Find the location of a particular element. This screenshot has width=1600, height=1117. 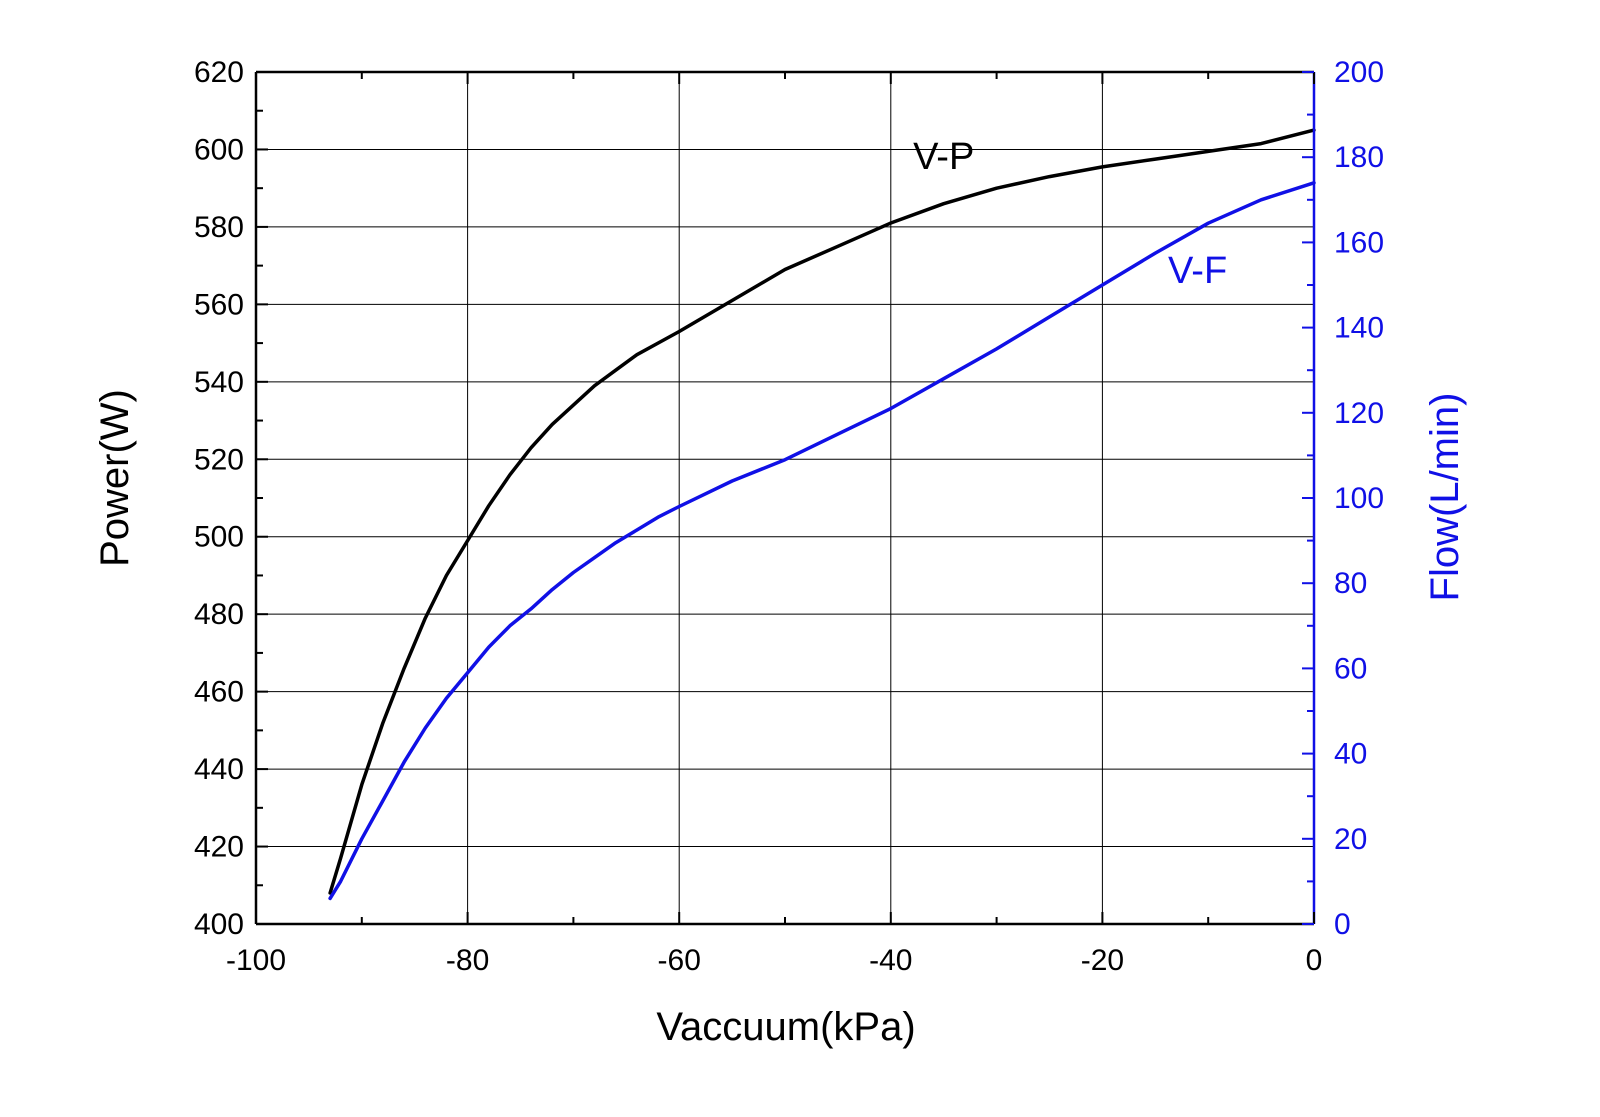

y-tick-label: 500 is located at coordinates (219, 537).